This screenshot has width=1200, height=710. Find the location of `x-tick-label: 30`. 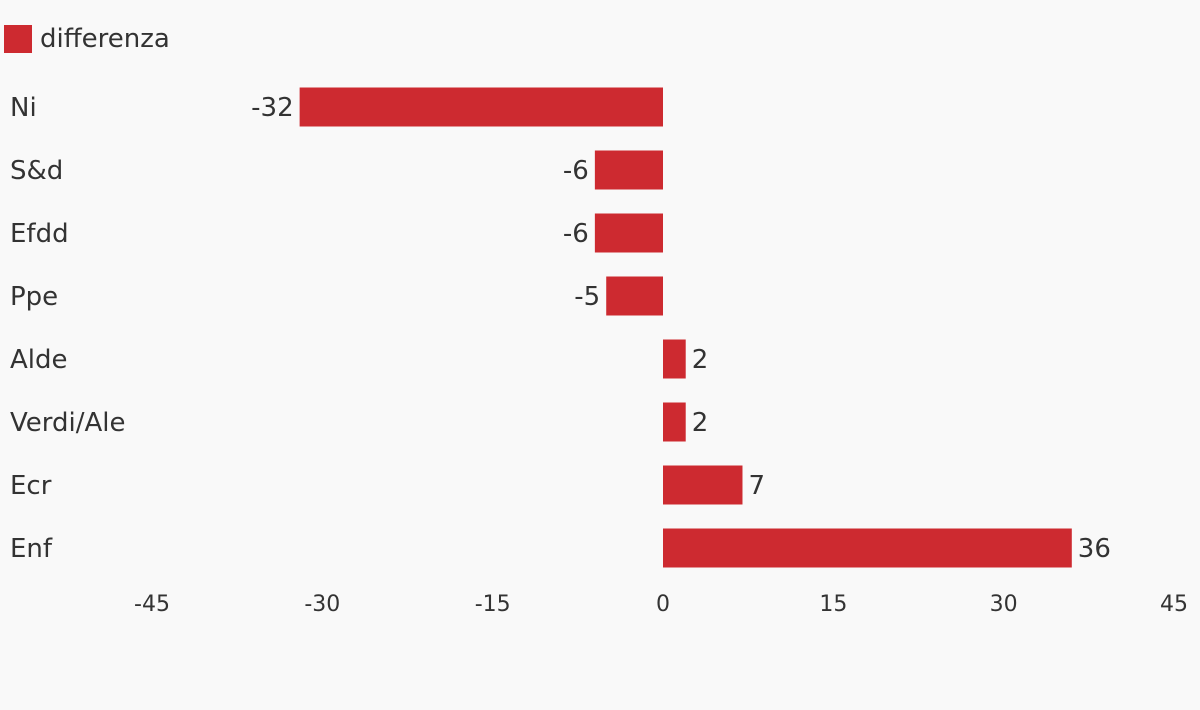

x-tick-label: 30 is located at coordinates (1004, 604).